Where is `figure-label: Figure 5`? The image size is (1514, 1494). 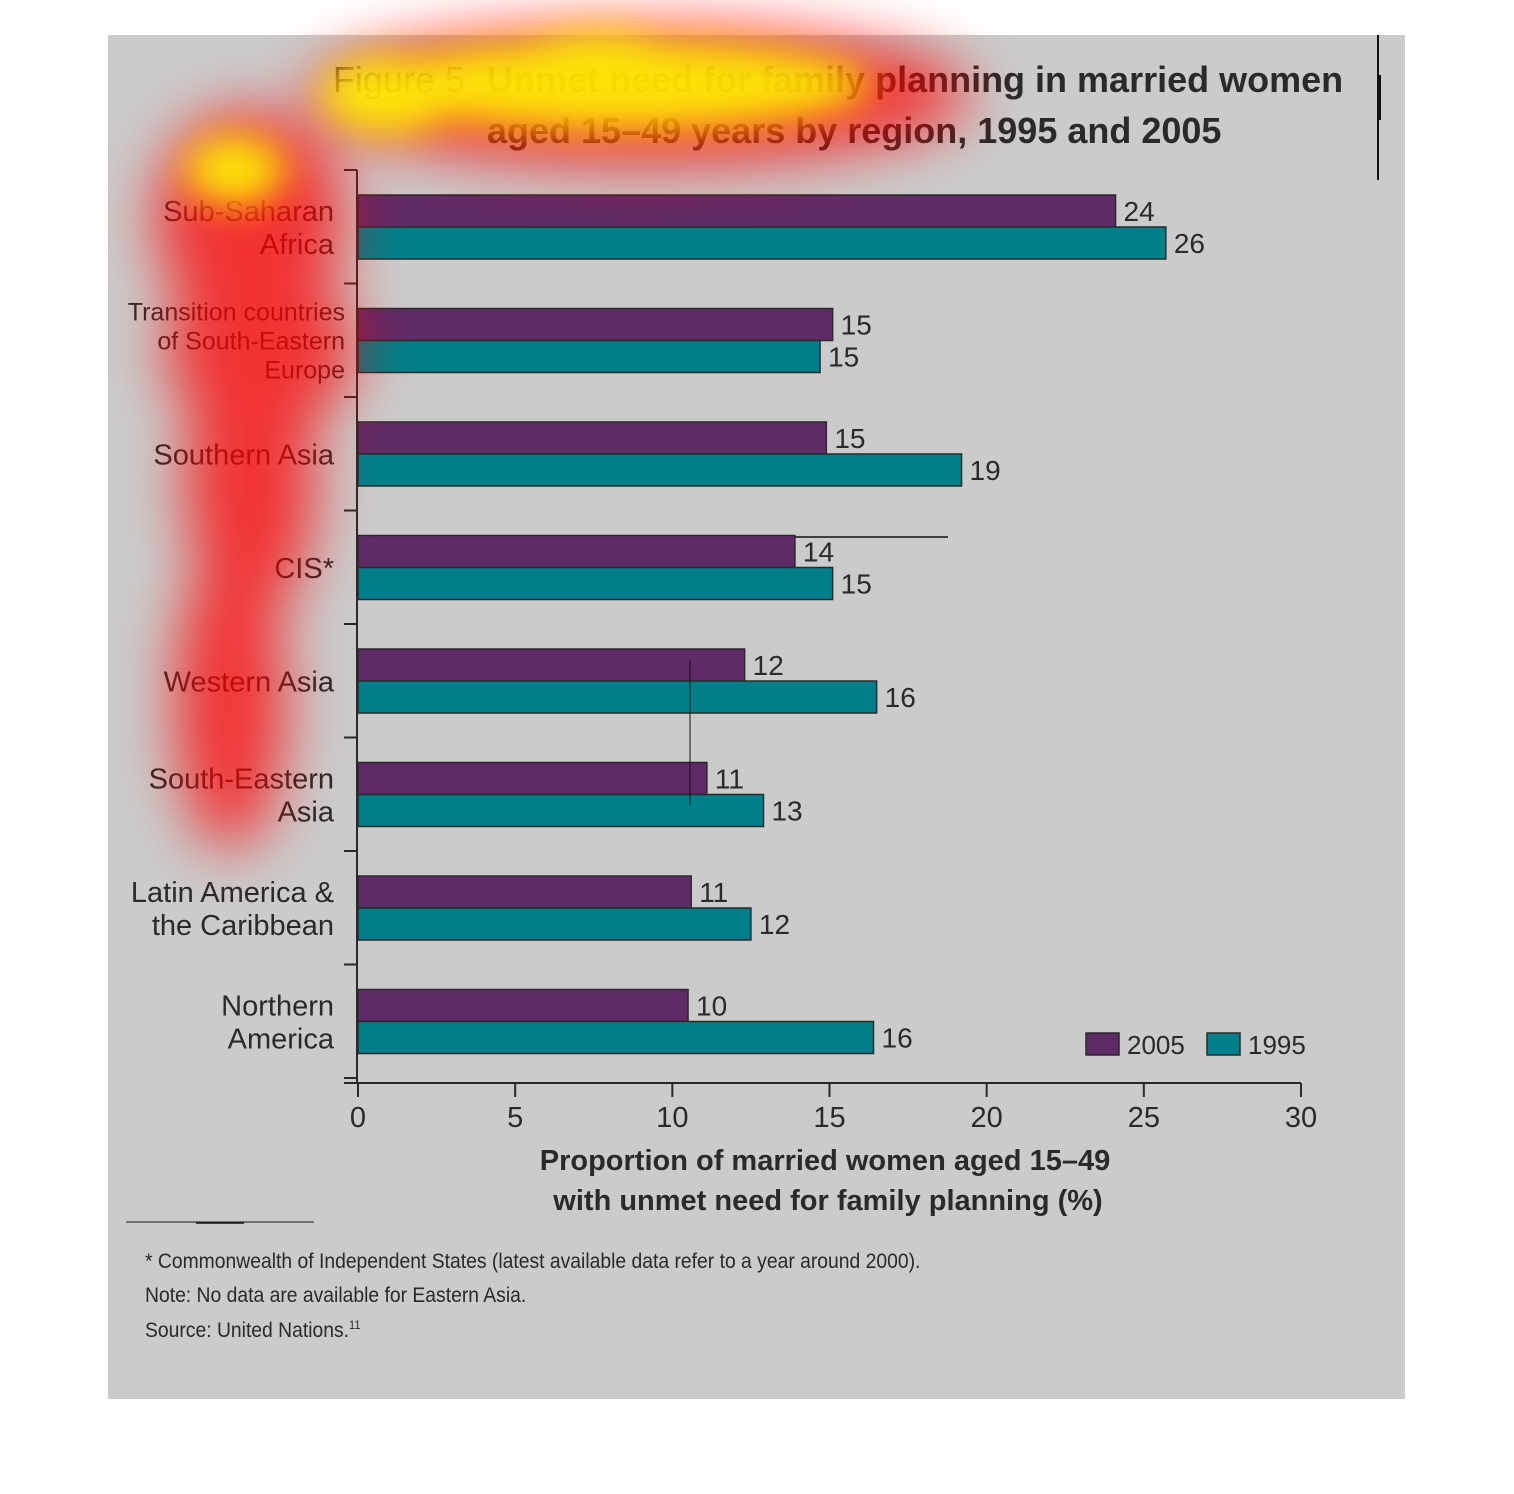
figure-label: Figure 5 is located at coordinates (399, 79).